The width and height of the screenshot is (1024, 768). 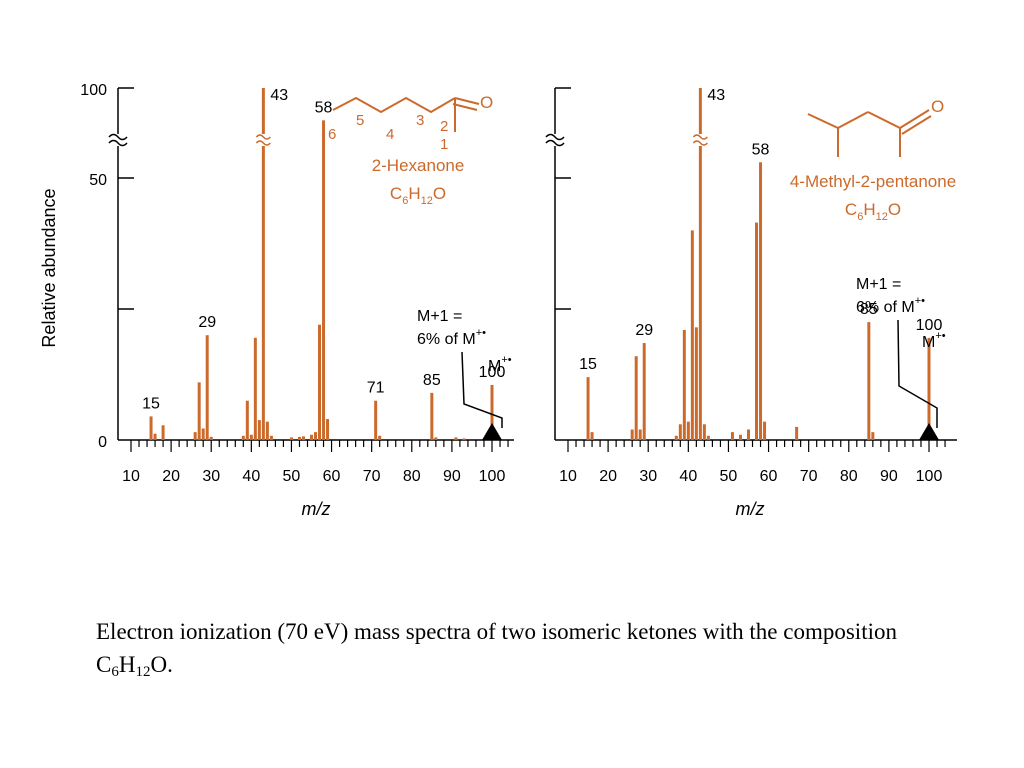 What do you see at coordinates (492, 476) in the screenshot?
I see `x-tick-label-100: 100` at bounding box center [492, 476].